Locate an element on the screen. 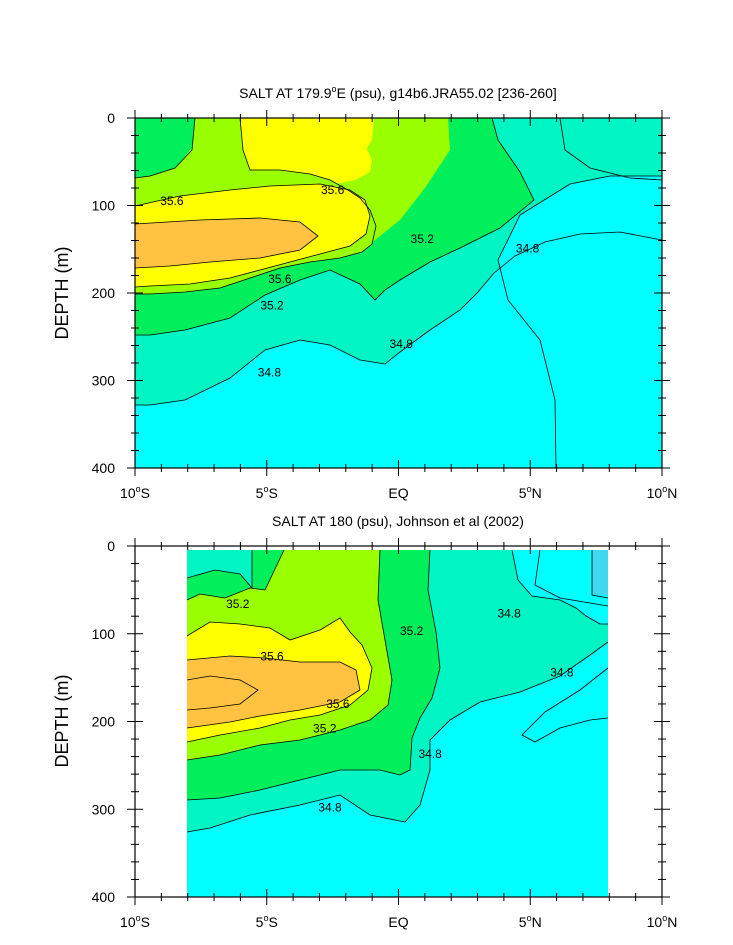  contour-labels: 35.6 35.6 35.6 35.2 35.2 34.8 34.8 34.8 is located at coordinates (349, 281).